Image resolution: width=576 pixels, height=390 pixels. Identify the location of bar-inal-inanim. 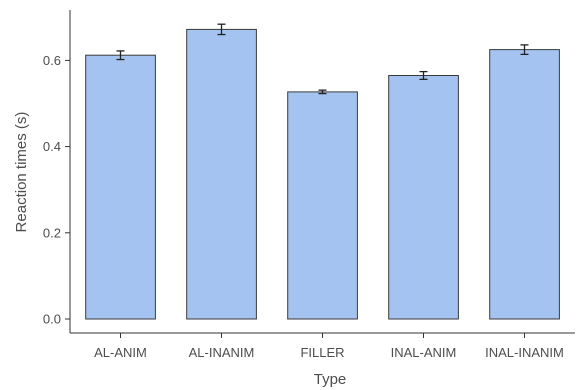
(524, 184).